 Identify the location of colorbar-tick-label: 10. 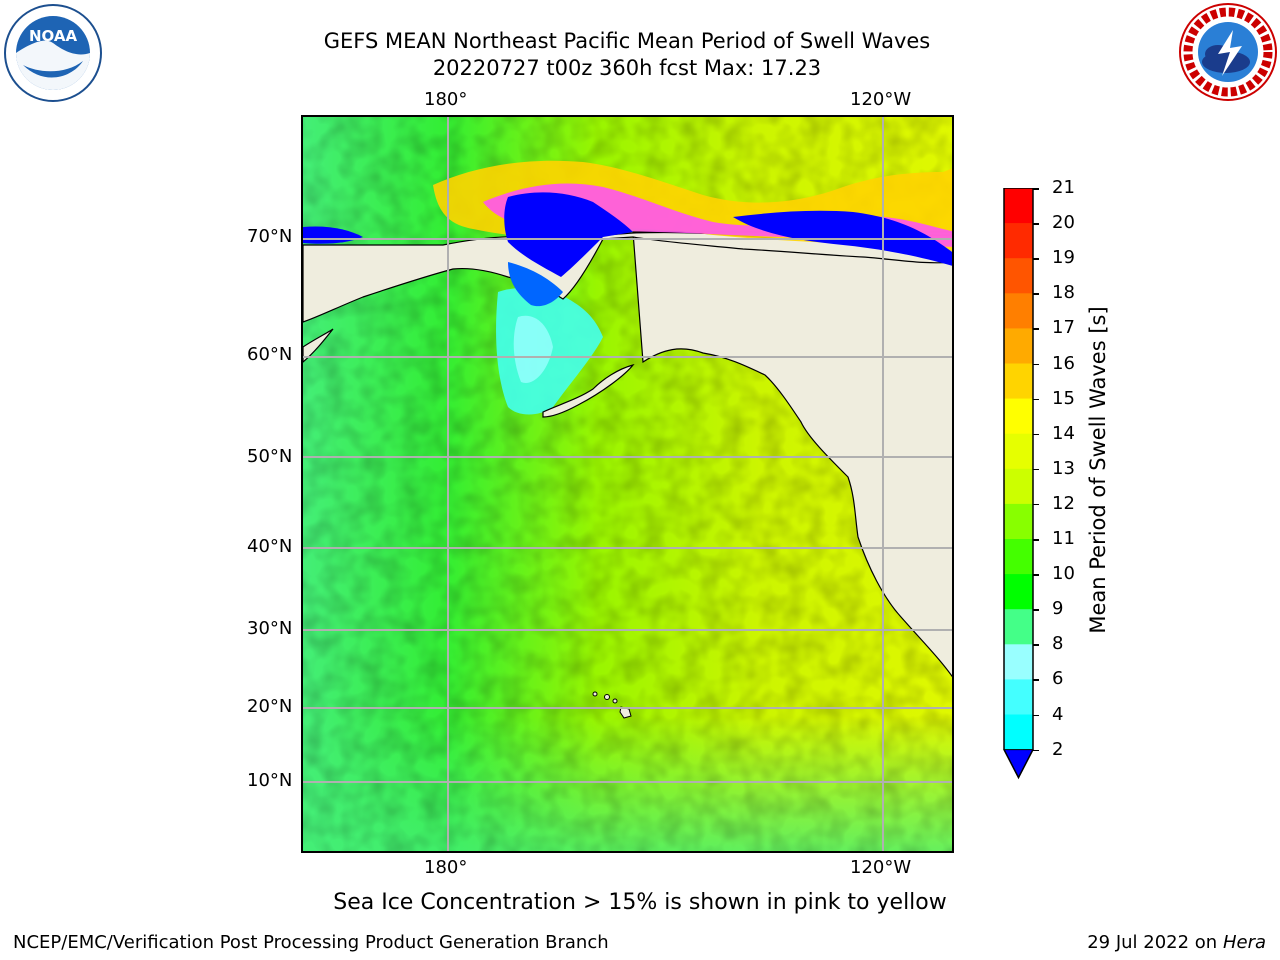
(1063, 574).